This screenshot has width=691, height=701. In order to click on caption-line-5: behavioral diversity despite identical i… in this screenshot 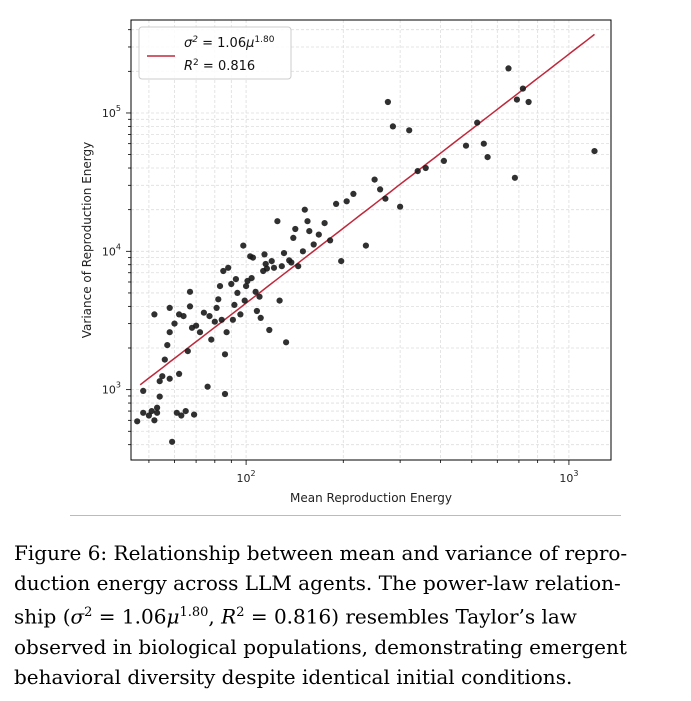, I will do `click(293, 676)`.